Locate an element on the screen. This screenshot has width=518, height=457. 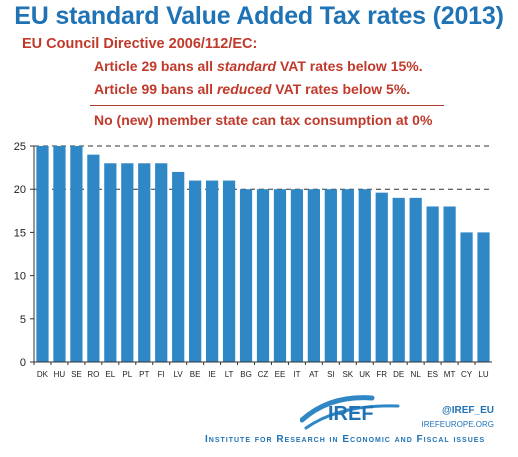
iref-logo: IREF is located at coordinates (354, 412).